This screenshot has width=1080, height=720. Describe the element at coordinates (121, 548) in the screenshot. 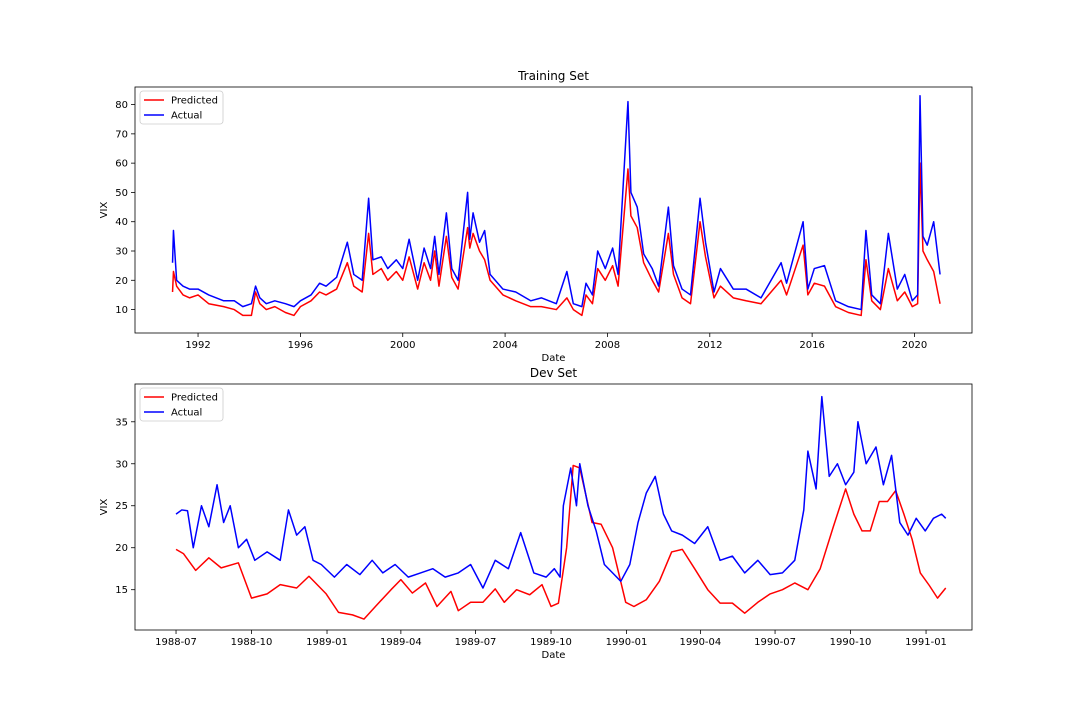

I see `dev-y-tick-label: 20` at that location.